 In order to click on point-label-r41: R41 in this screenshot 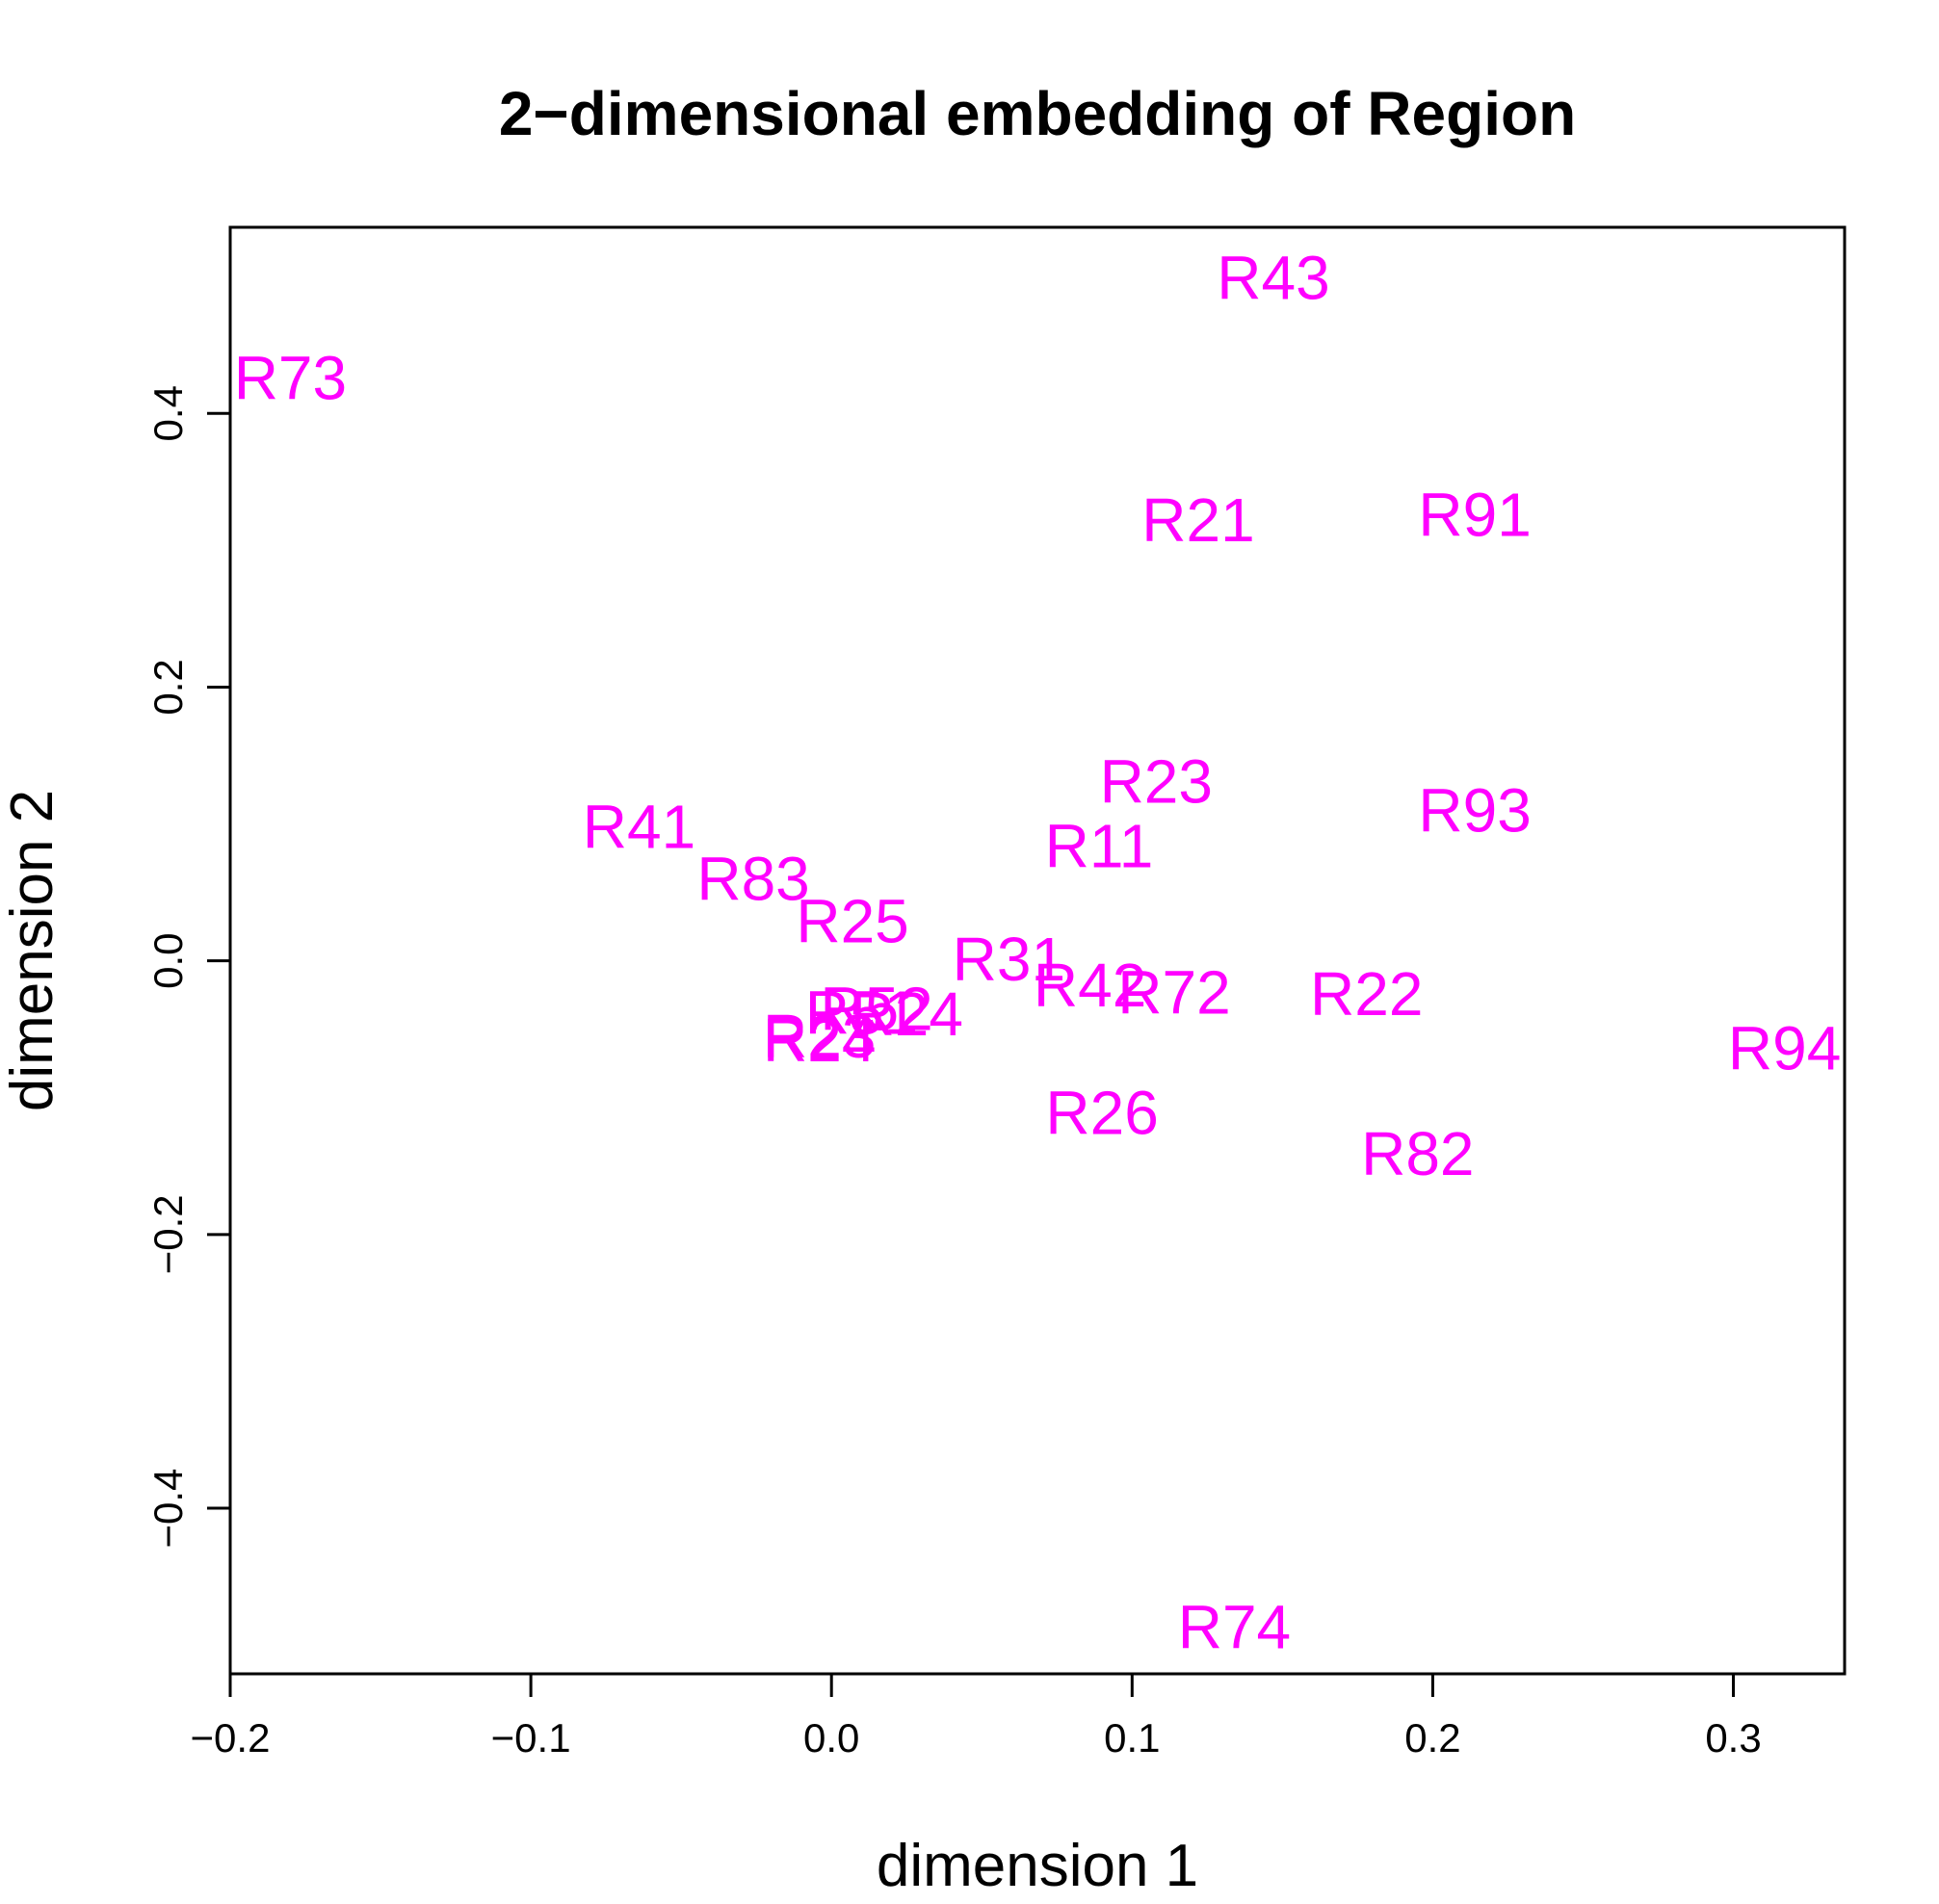, I will do `click(639, 827)`.